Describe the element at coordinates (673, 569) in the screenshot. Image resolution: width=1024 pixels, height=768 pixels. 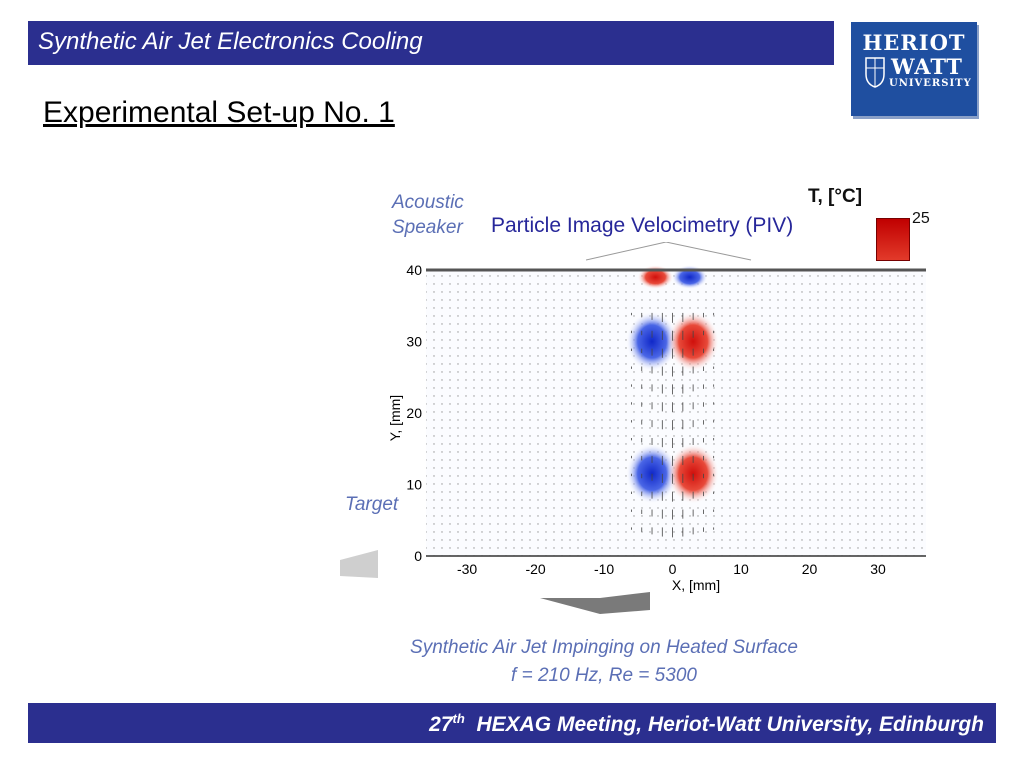
I see `x-tick-label: 0` at that location.